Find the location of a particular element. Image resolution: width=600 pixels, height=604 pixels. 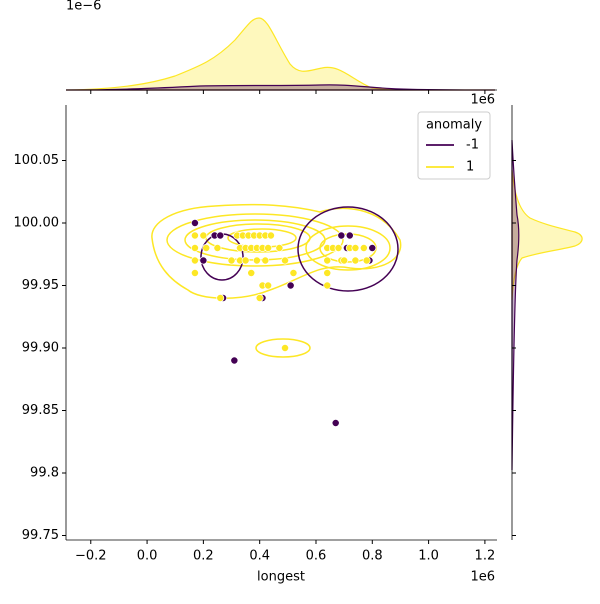

x-tick-label: −0.2 is located at coordinates (91, 556).